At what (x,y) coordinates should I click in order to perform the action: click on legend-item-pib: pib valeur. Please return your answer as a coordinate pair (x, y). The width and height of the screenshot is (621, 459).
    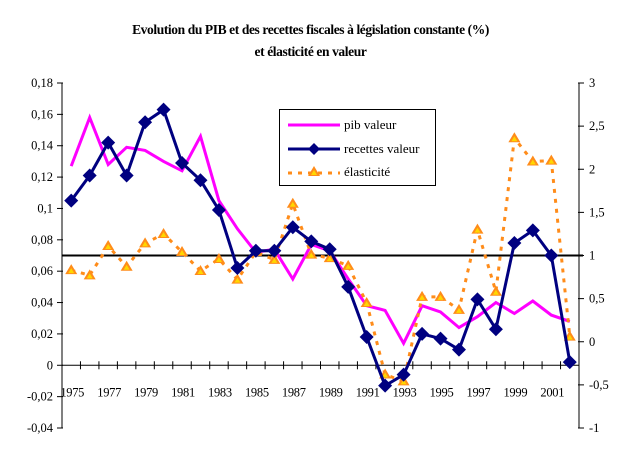
    Looking at the image, I should click on (358, 125).